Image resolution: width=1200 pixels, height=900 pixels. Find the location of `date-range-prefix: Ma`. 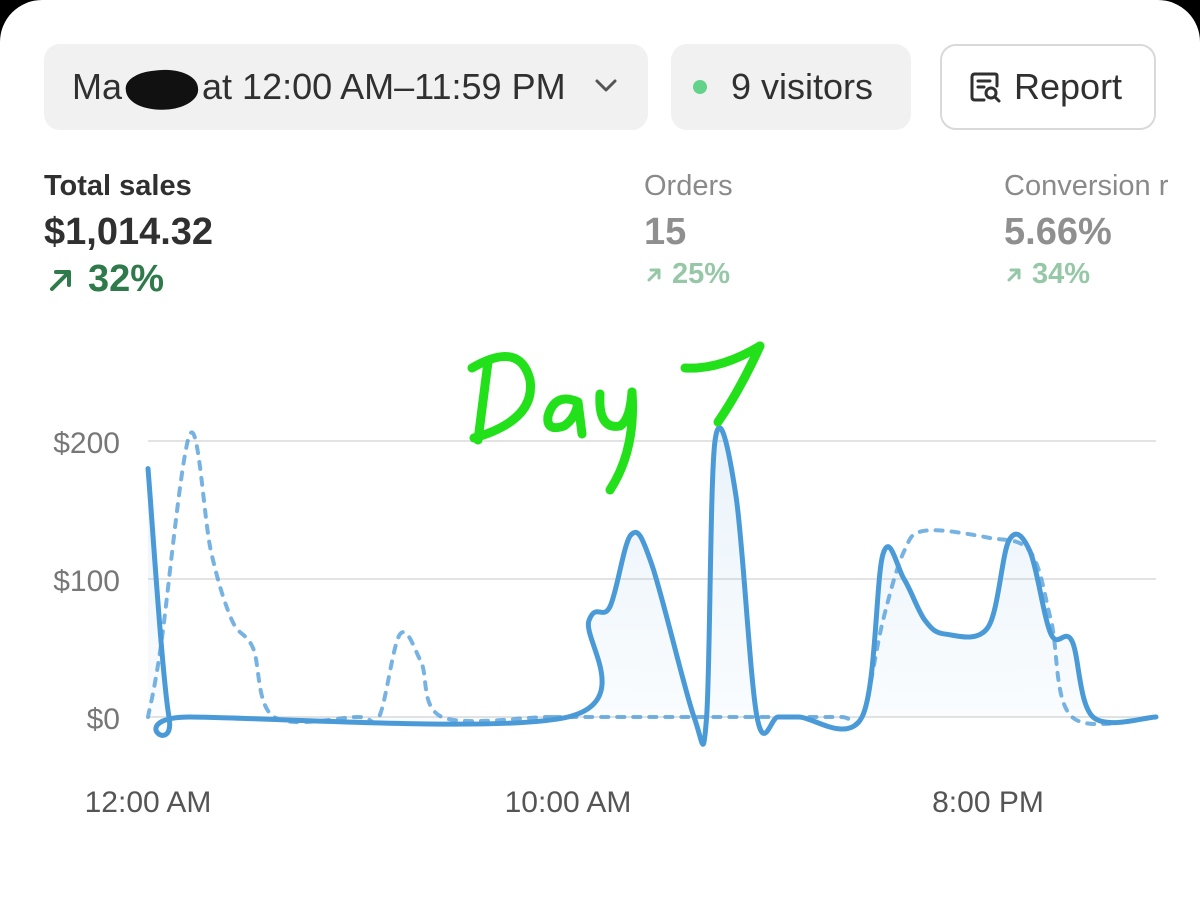

date-range-prefix: Ma is located at coordinates (97, 86).